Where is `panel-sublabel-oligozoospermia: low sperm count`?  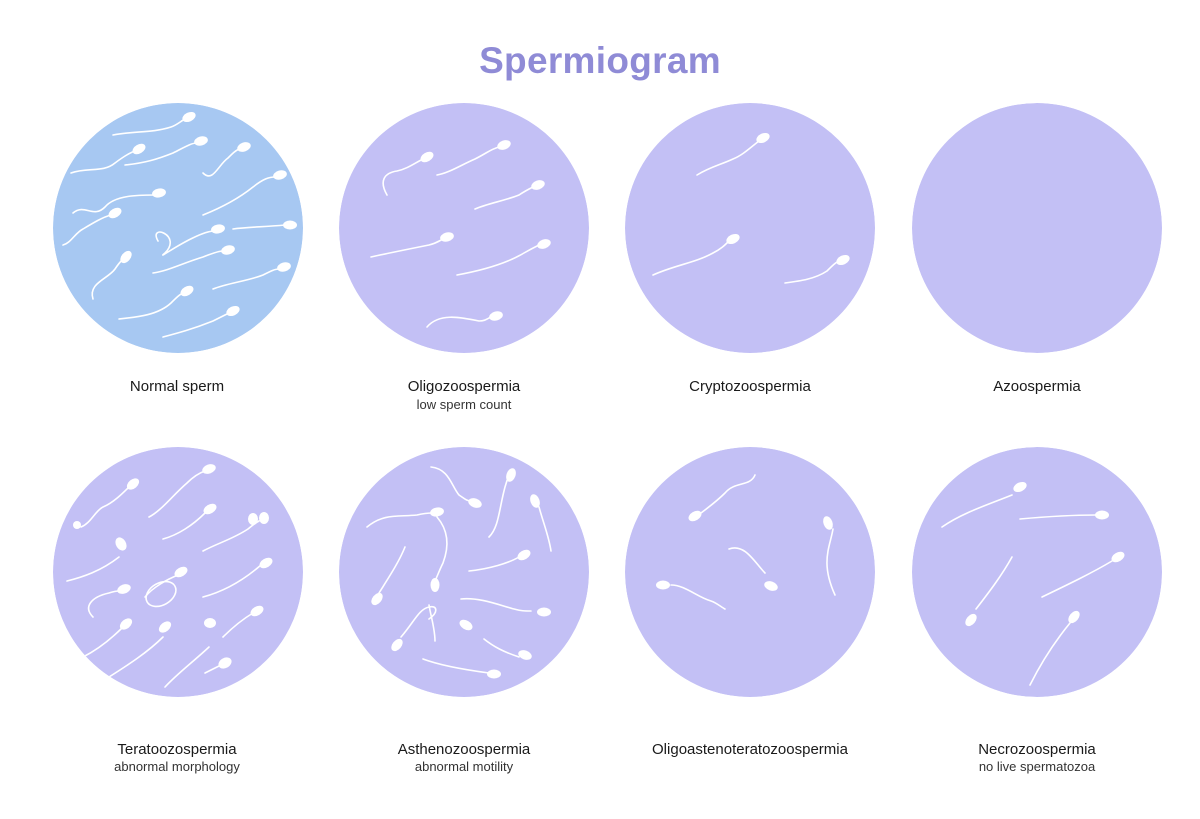 panel-sublabel-oligozoospermia: low sperm count is located at coordinates (464, 404).